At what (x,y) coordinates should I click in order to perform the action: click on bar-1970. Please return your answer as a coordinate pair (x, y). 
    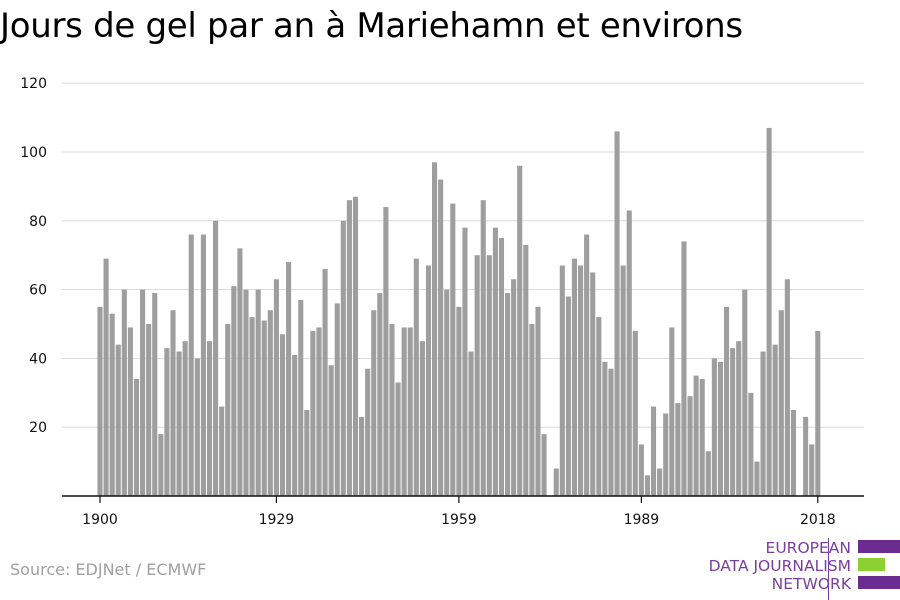
    Looking at the image, I should click on (526, 370).